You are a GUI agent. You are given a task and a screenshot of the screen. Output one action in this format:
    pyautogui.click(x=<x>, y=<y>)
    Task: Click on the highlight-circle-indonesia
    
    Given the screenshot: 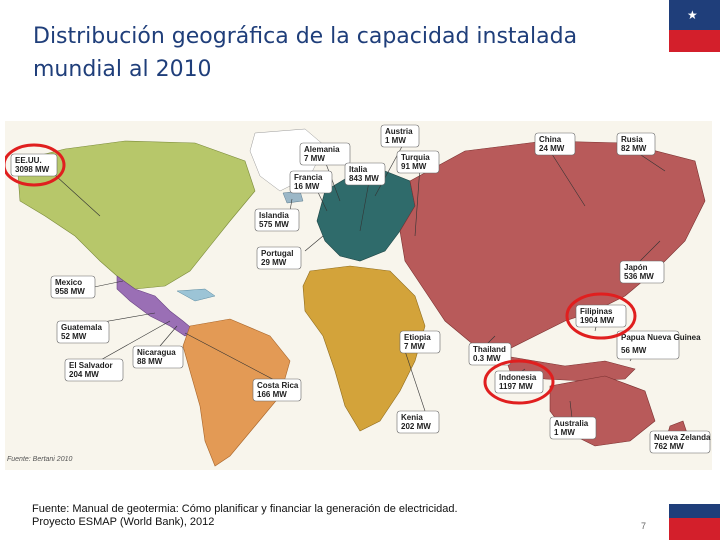 What is the action you would take?
    pyautogui.click(x=519, y=382)
    